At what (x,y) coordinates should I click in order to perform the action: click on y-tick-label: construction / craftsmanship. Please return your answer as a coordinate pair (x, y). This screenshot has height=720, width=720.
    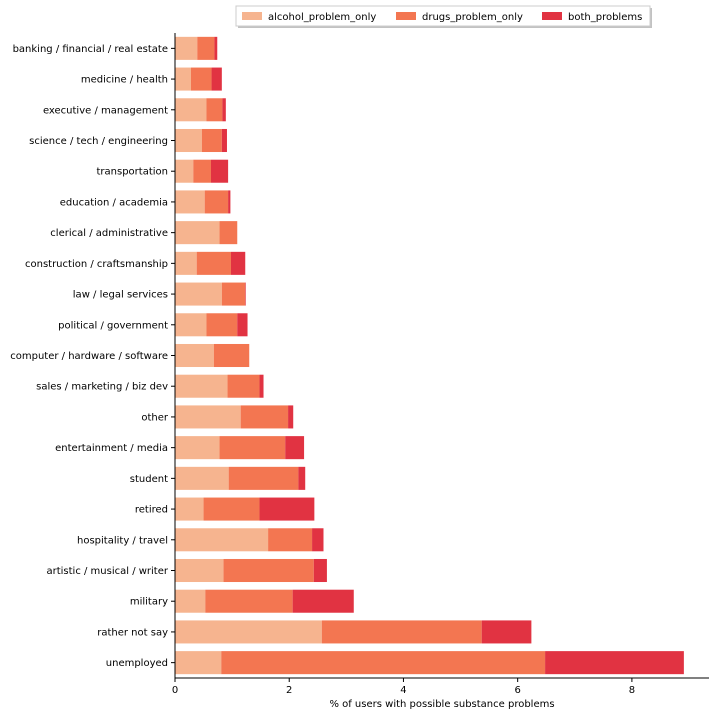
    Looking at the image, I should click on (96, 264).